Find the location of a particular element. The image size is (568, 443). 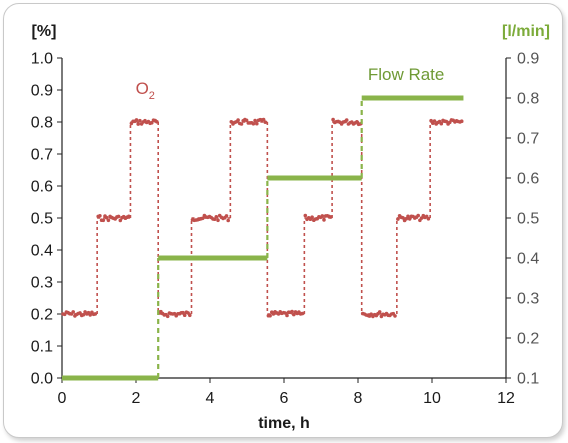

x-tick-label: 0 is located at coordinates (62, 398).